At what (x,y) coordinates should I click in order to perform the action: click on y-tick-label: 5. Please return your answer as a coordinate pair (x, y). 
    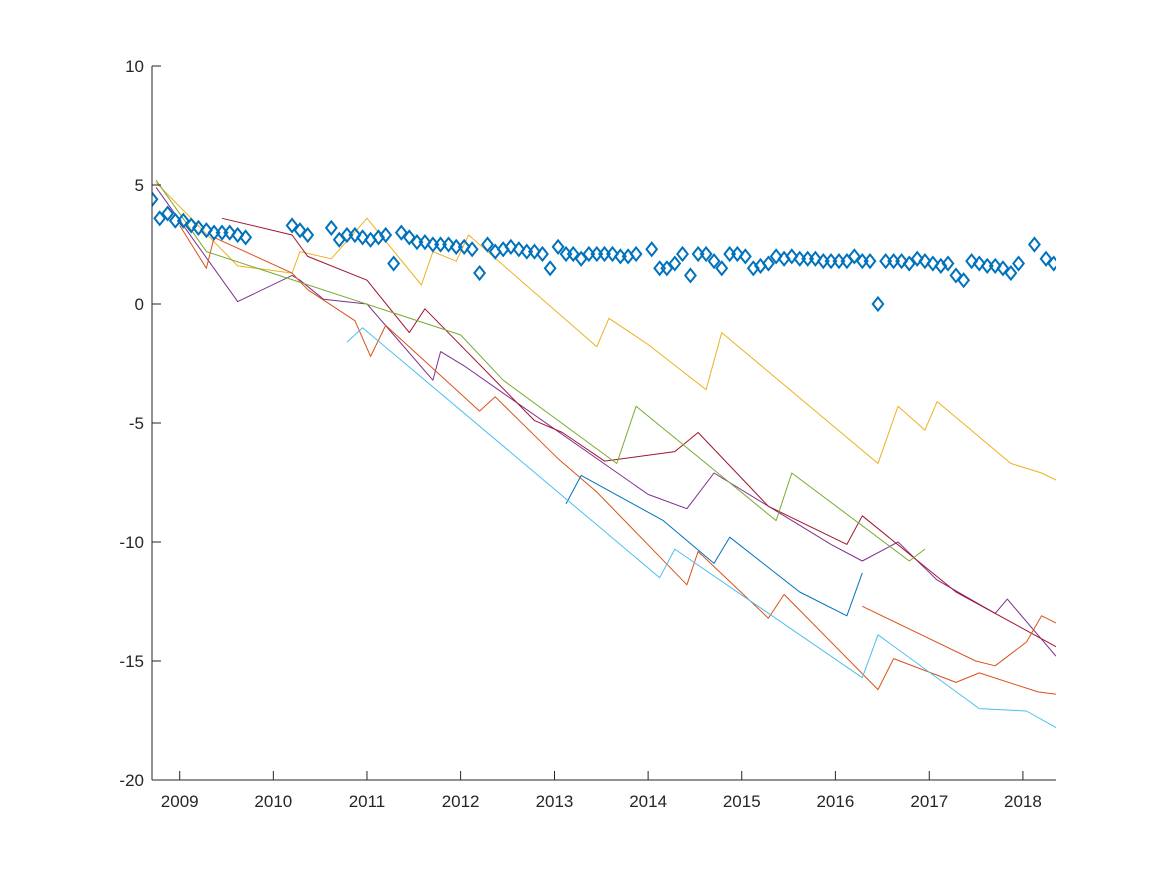
    Looking at the image, I should click on (139, 185).